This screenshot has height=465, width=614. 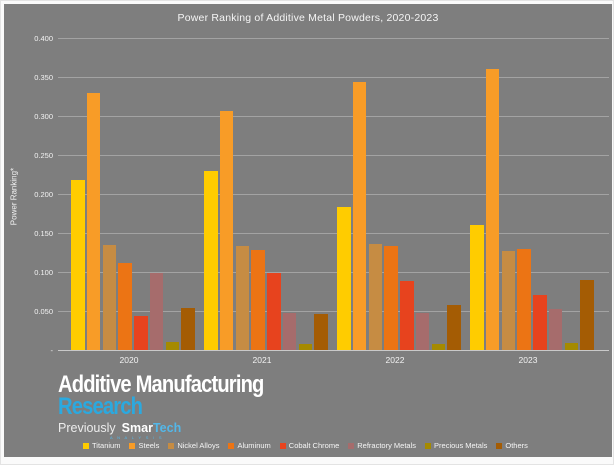 I want to click on bar-nickel-alloys-2021, so click(x=242, y=298).